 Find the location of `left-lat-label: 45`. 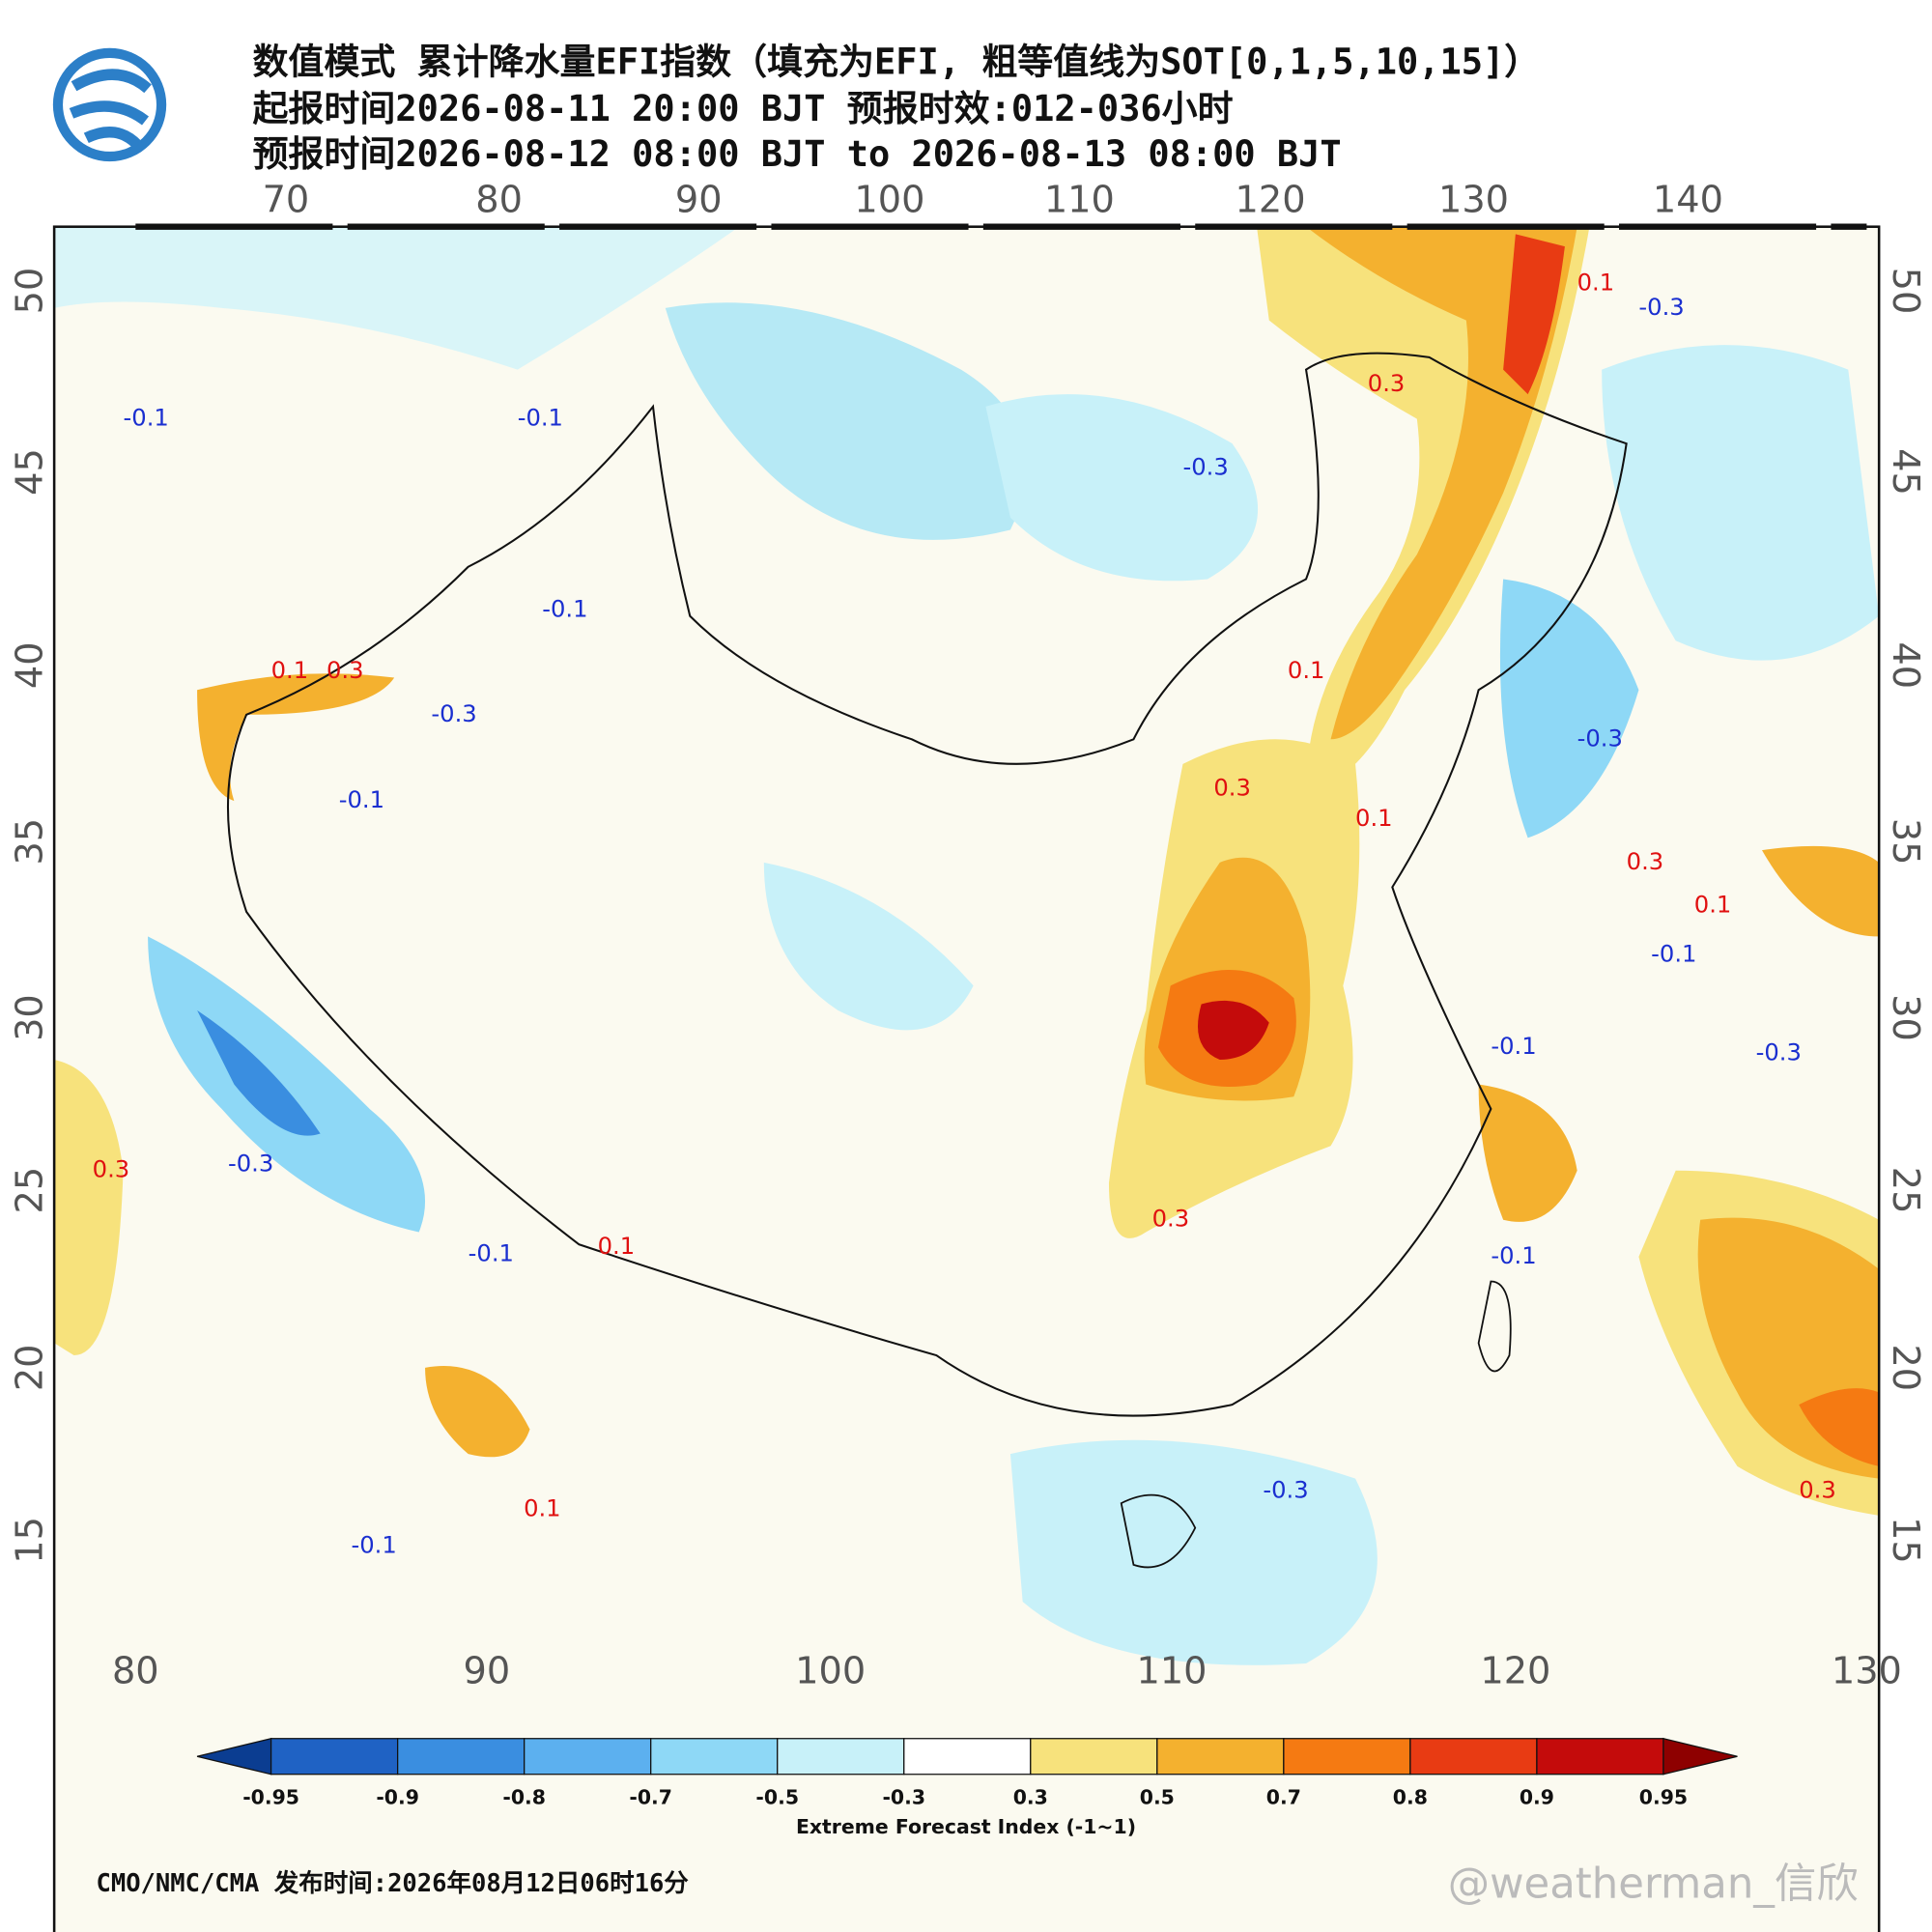

left-lat-label: 45 is located at coordinates (30, 472).